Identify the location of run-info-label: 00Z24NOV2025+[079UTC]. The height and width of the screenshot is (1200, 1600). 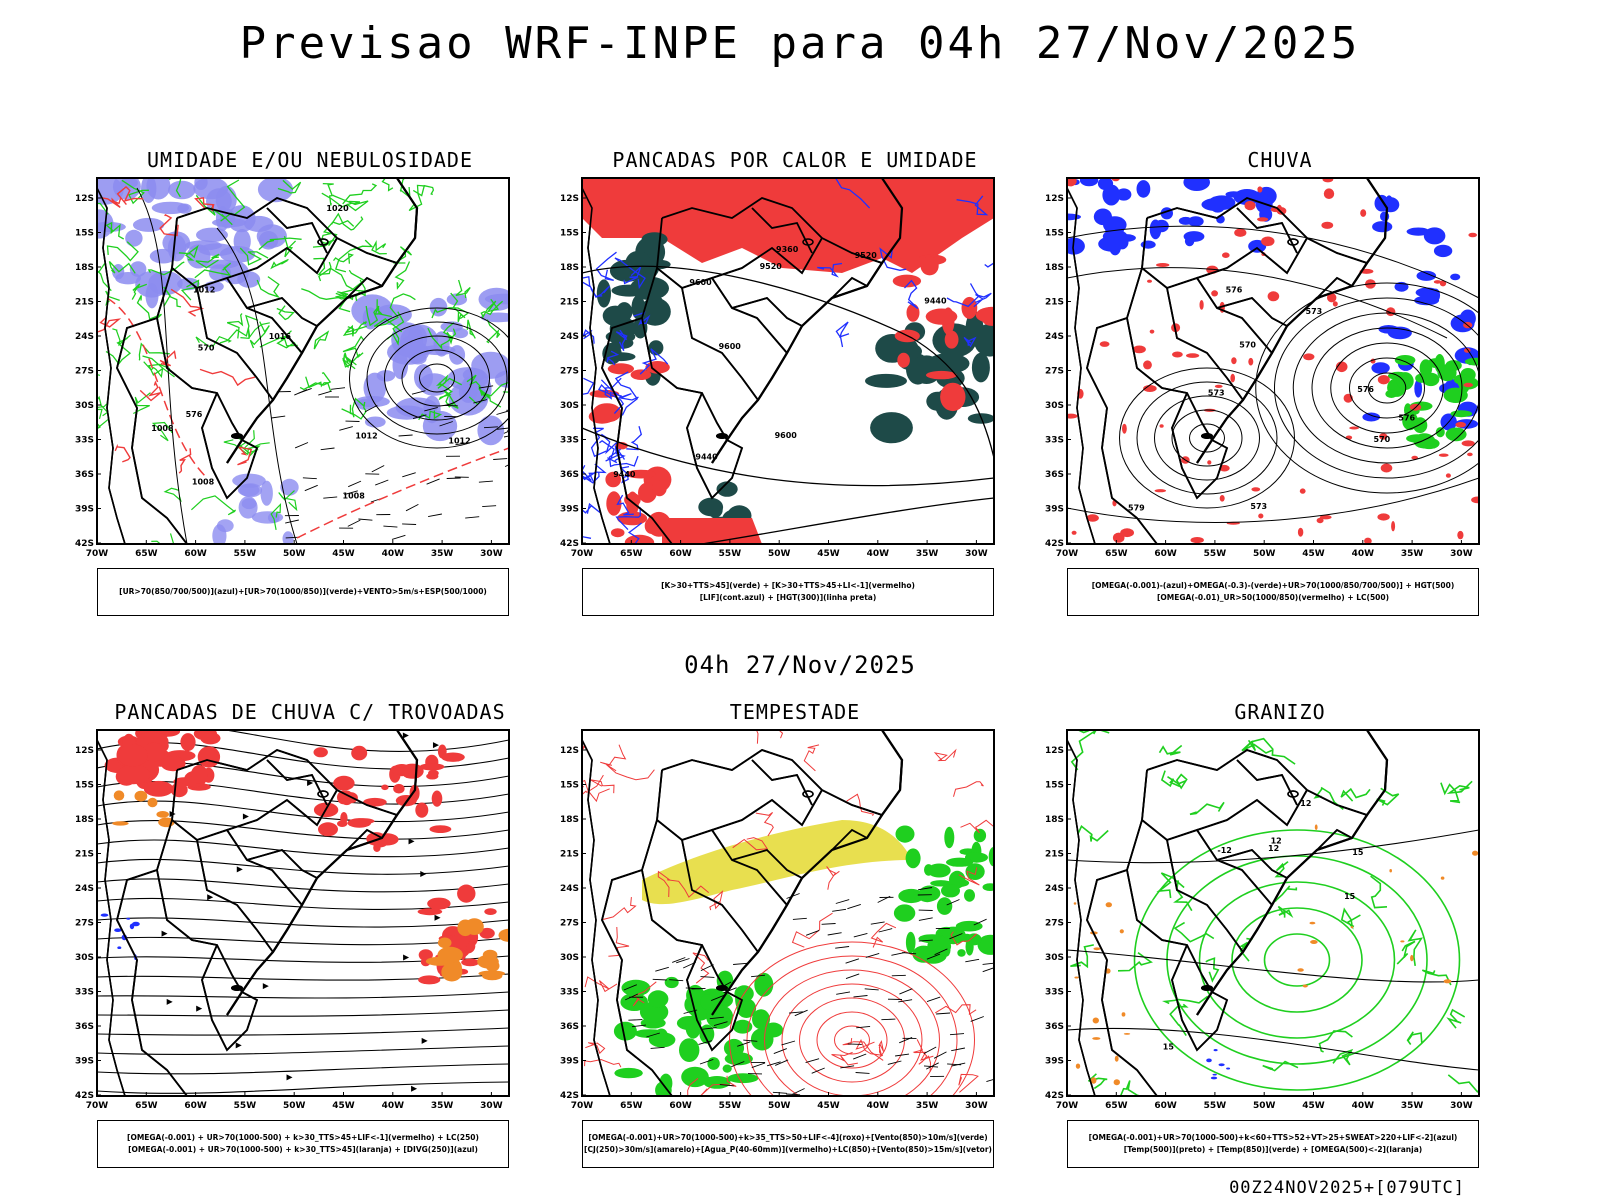
(1347, 1188).